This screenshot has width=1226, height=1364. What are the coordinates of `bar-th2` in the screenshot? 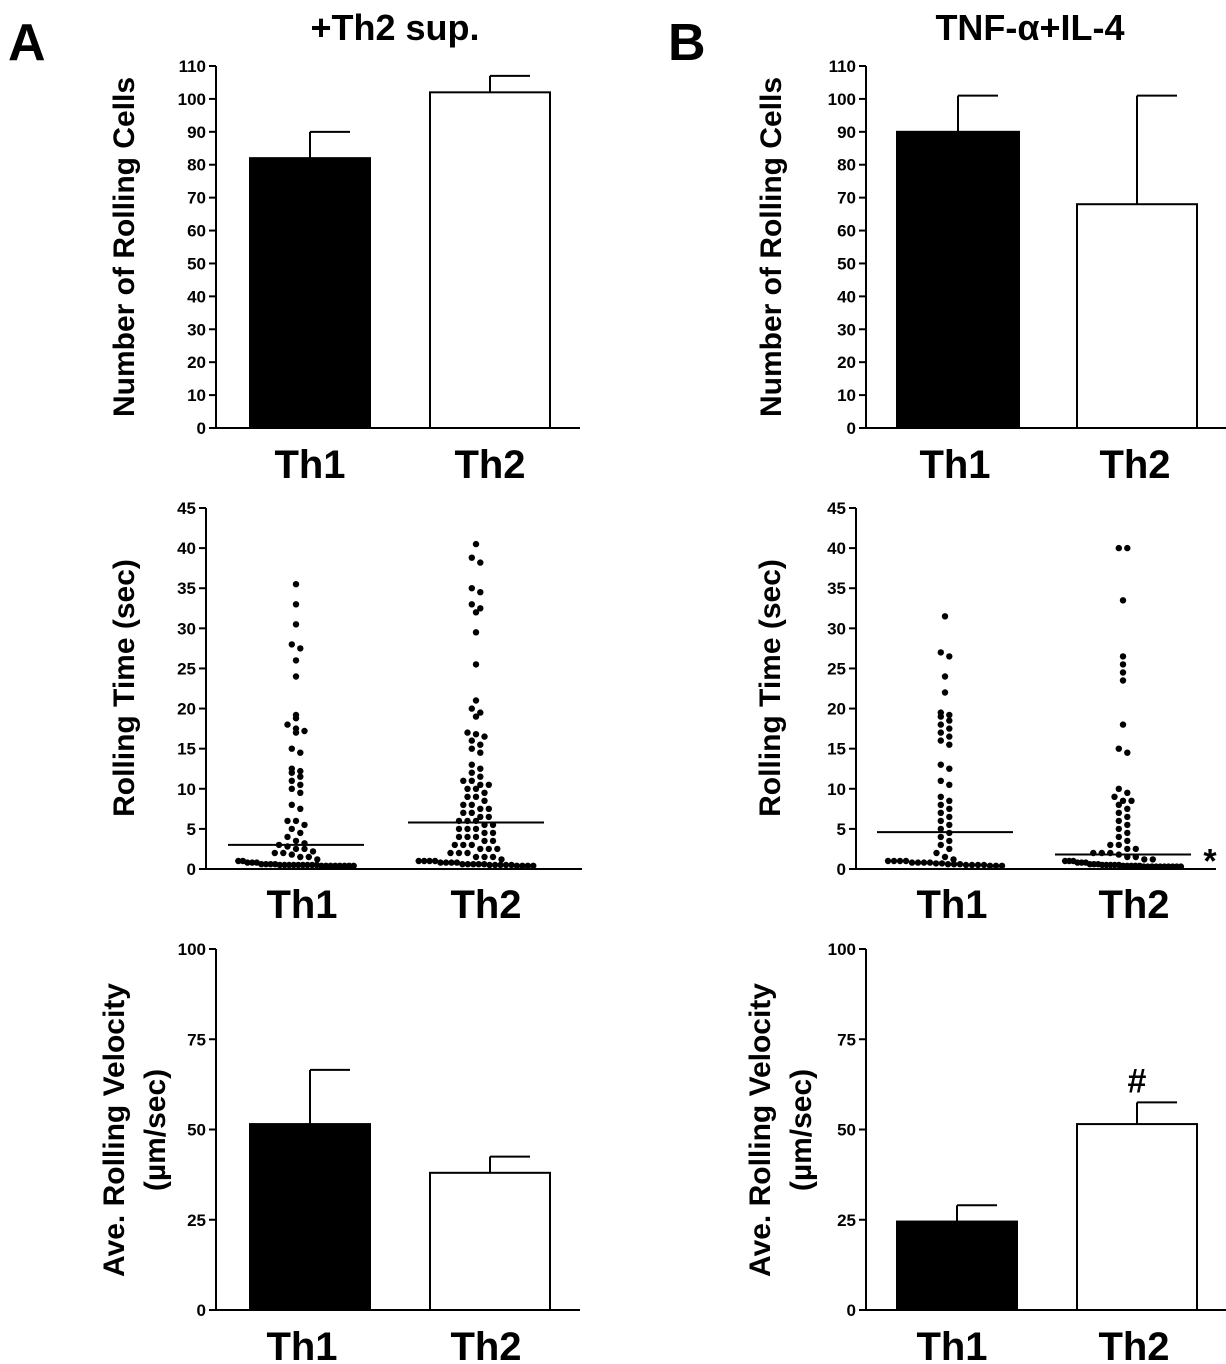 It's located at (490, 1241).